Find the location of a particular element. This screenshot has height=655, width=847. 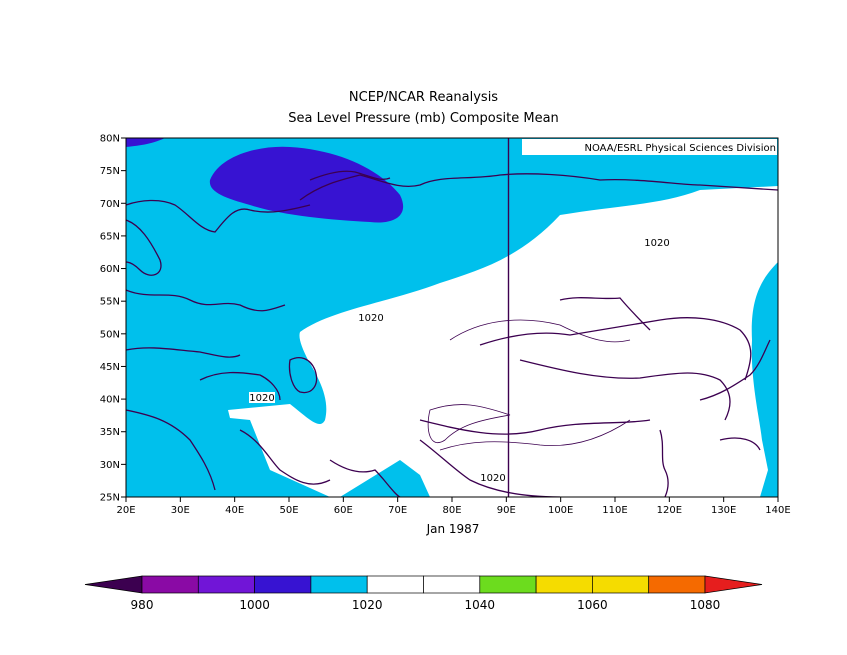

lat-tick-label: 25N is located at coordinates (110, 498).